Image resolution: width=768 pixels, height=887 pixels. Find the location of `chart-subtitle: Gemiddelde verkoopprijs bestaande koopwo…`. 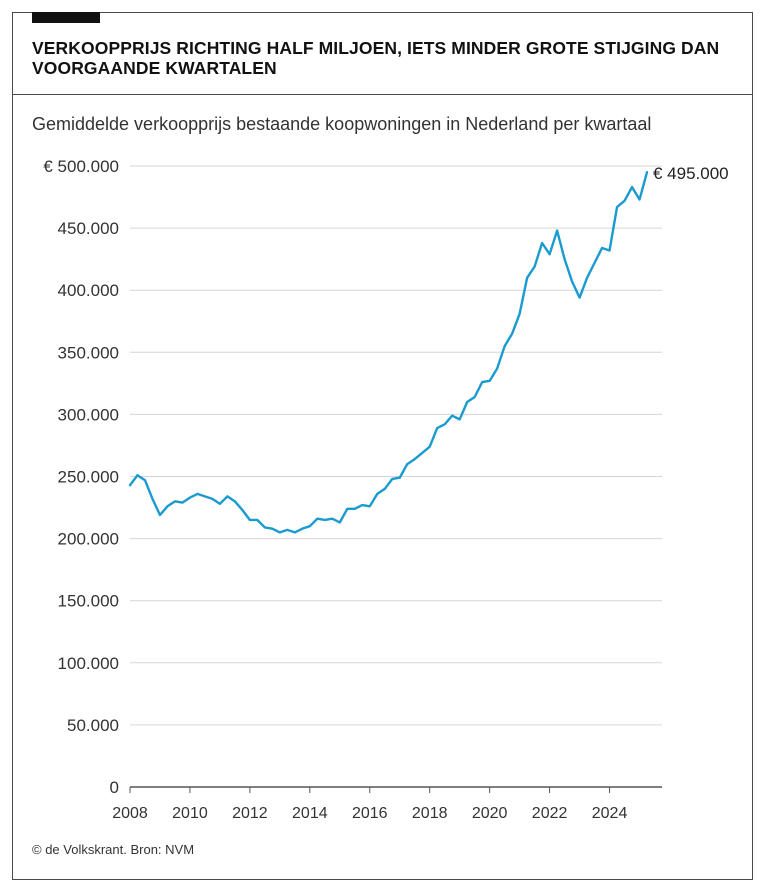

chart-subtitle: Gemiddelde verkoopprijs bestaande koopwo… is located at coordinates (342, 124).